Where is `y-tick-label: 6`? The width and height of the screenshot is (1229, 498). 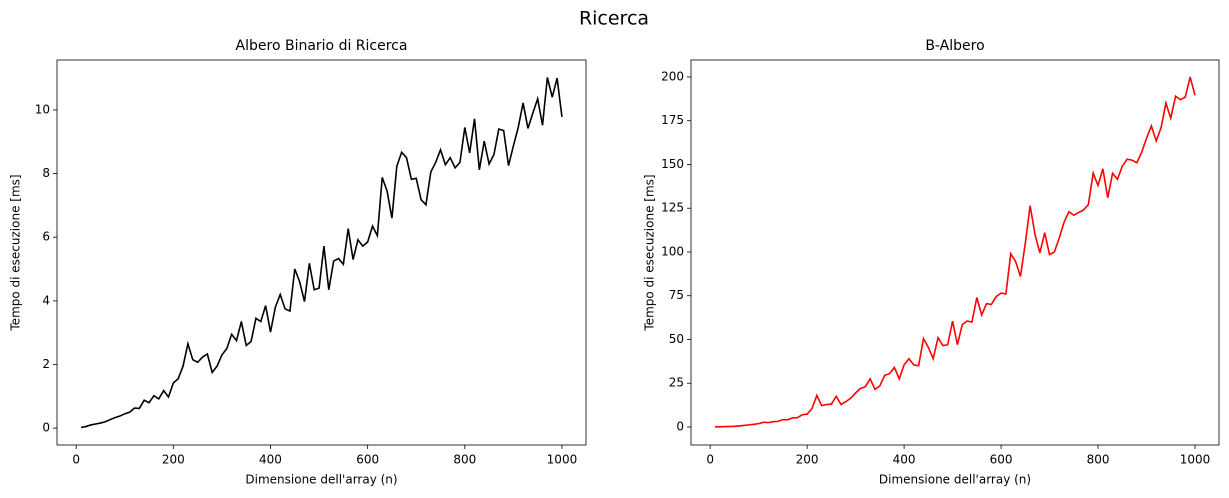 y-tick-label: 6 is located at coordinates (46, 237).